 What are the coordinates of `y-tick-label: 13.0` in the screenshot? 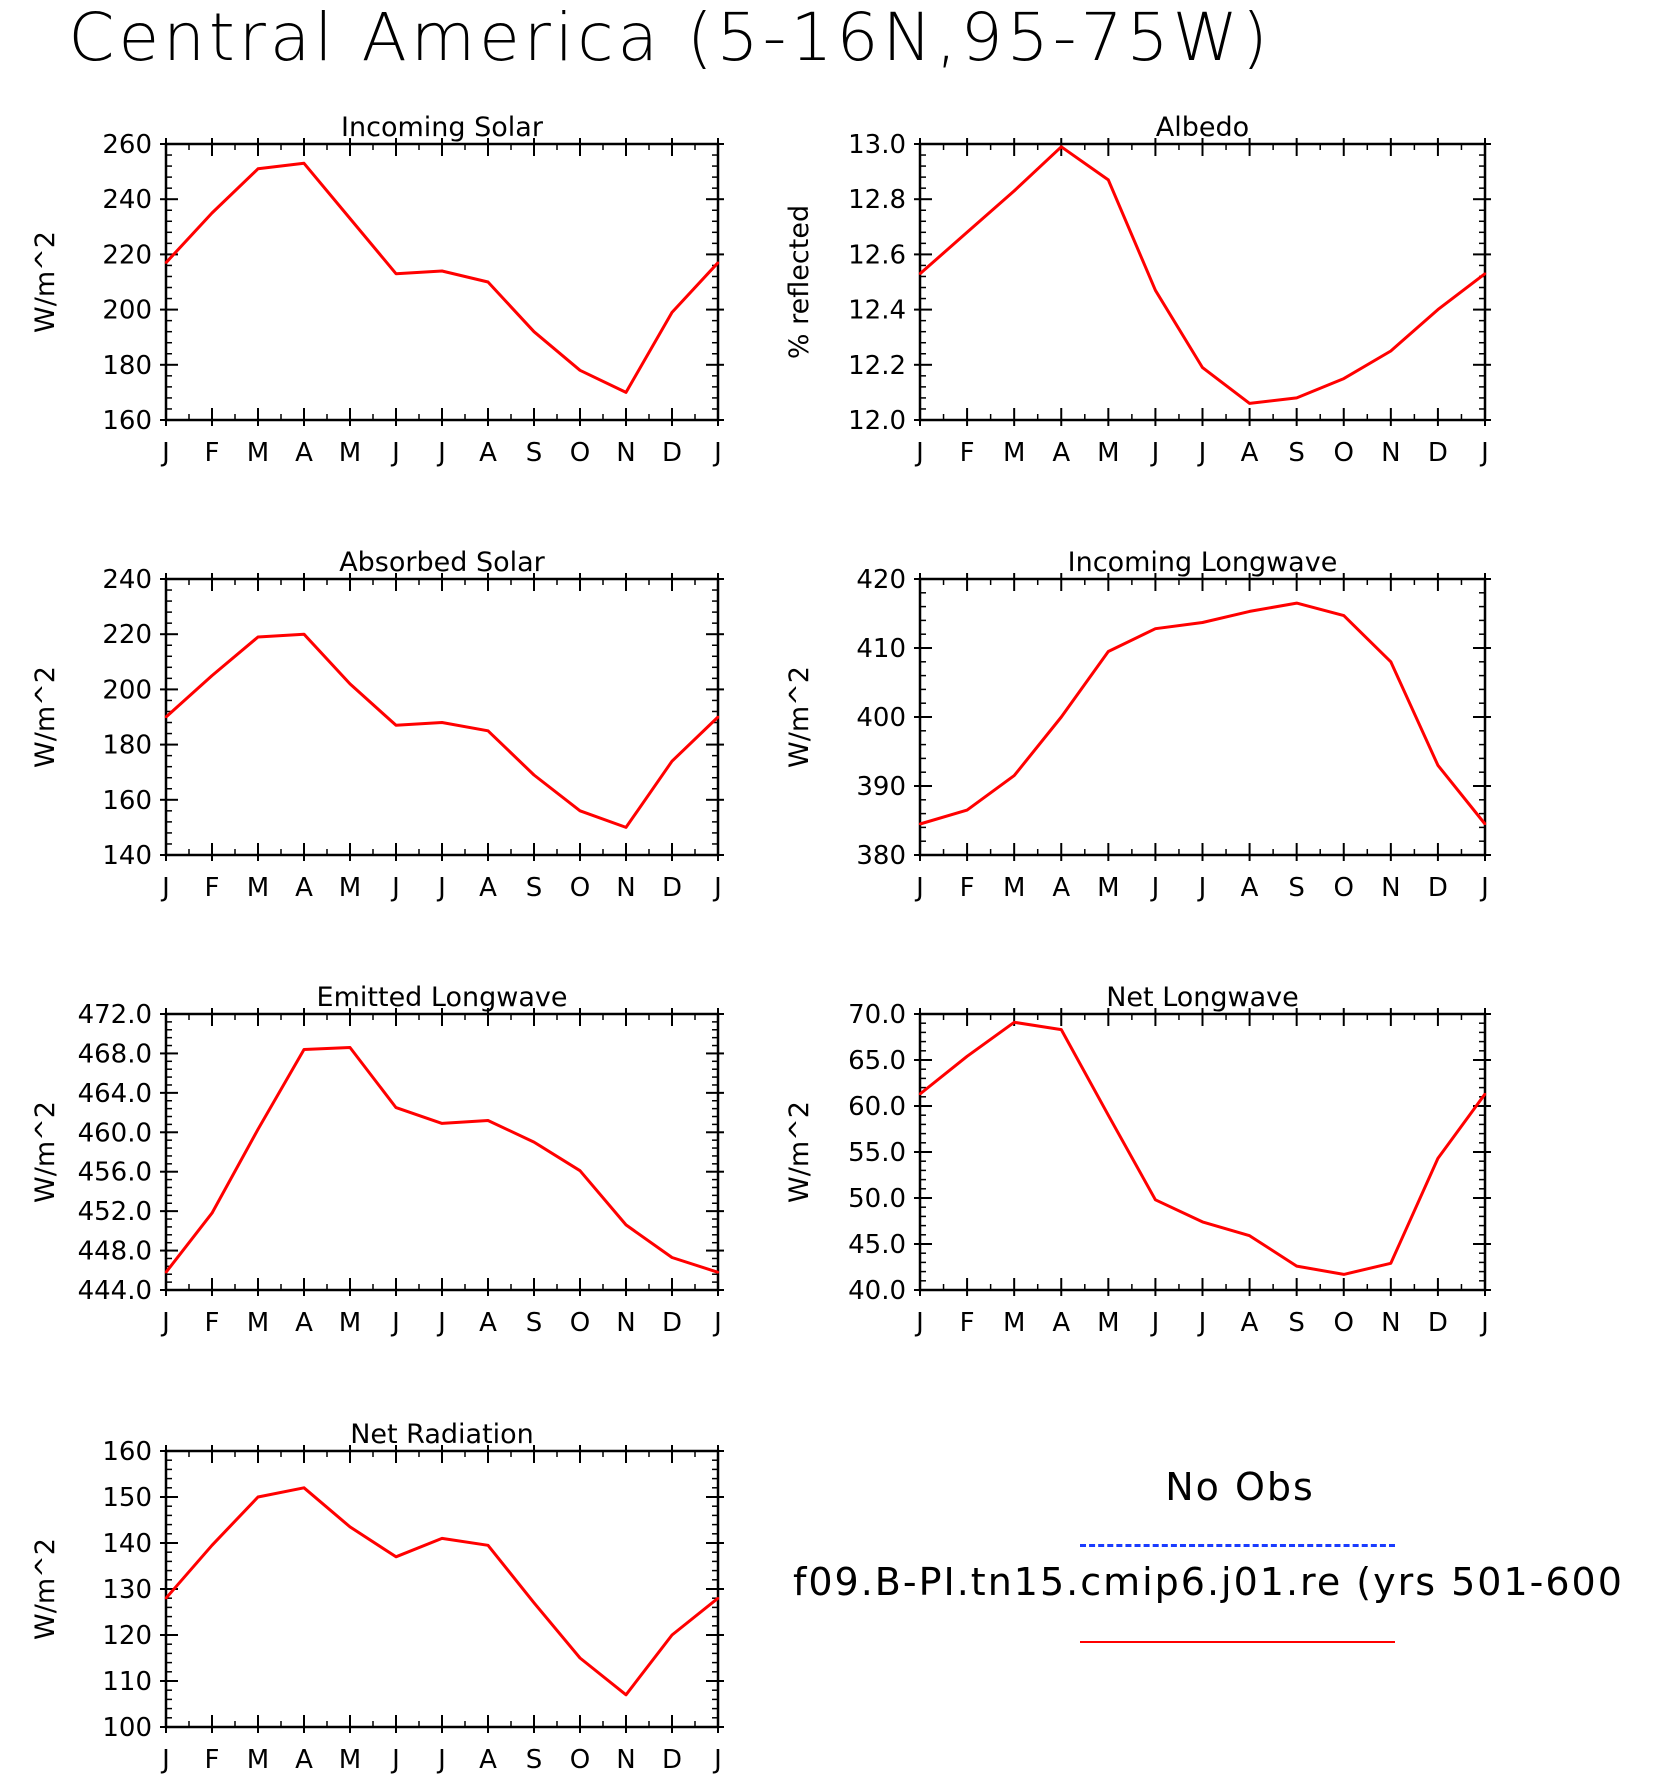 It's located at (877, 145).